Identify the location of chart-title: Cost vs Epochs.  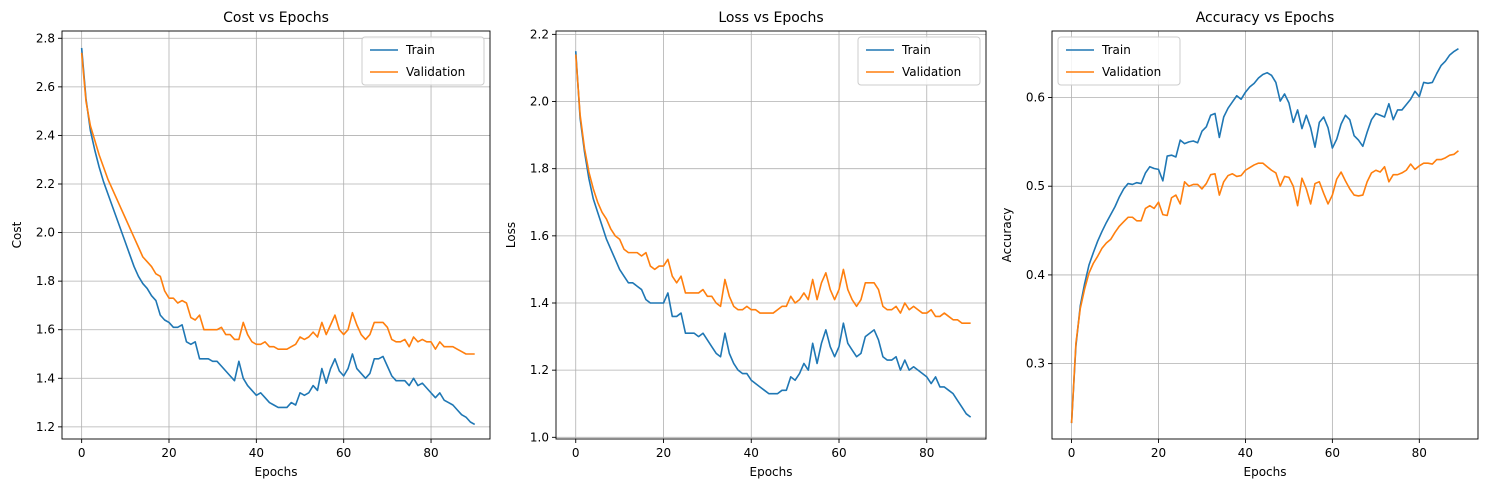
(276, 18).